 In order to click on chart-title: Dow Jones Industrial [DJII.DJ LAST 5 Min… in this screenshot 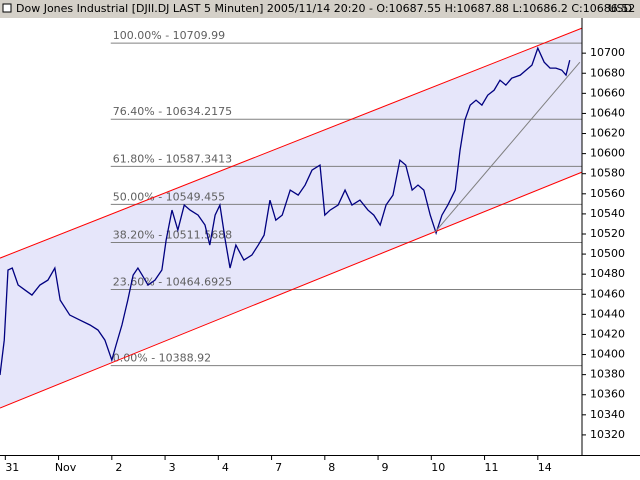, I will do `click(325, 8)`.